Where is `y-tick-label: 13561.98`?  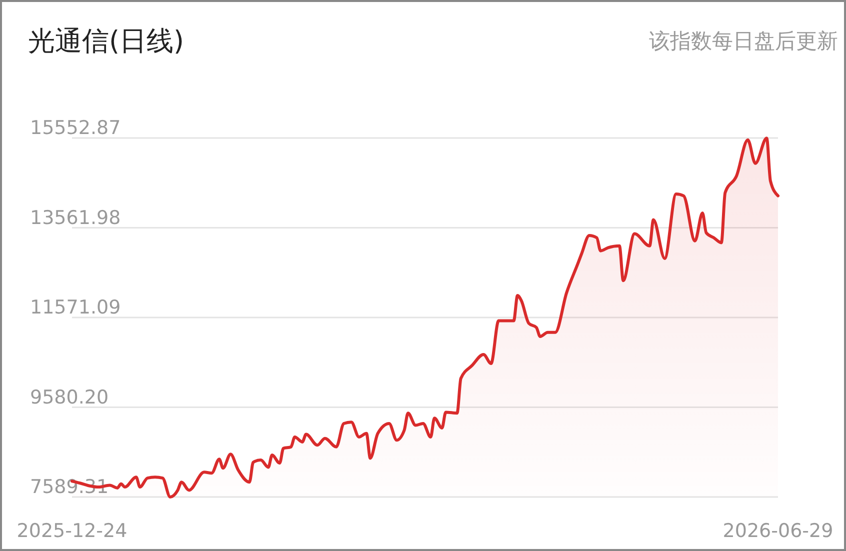 y-tick-label: 13561.98 is located at coordinates (75, 217).